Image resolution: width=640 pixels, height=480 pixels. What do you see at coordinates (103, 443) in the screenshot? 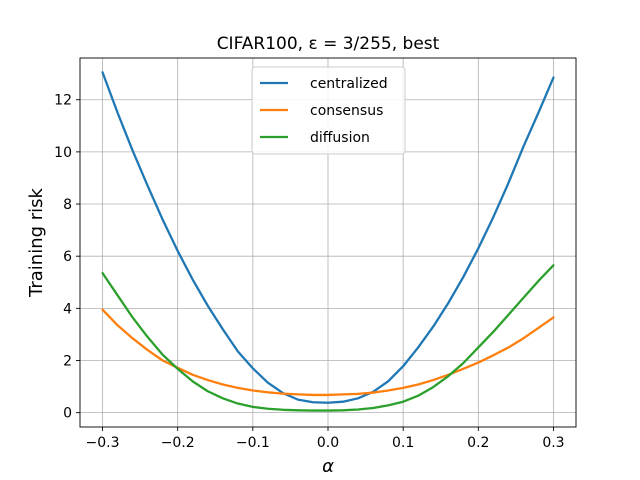
I see `x-tick-label: −0.3` at bounding box center [103, 443].